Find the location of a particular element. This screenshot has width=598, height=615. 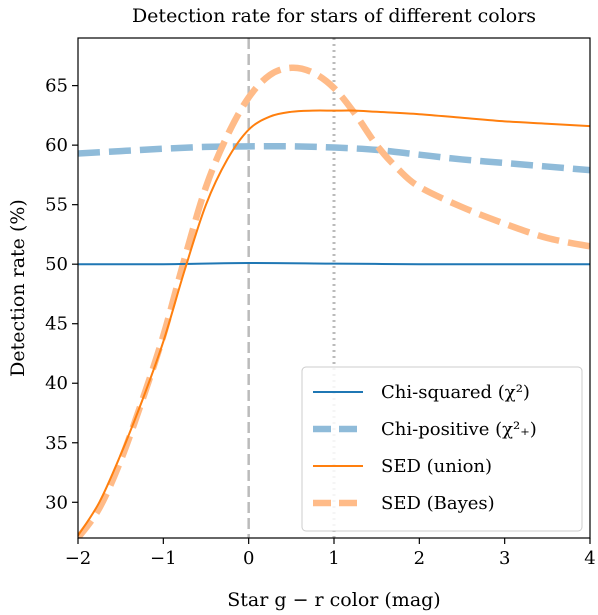

y-axis: 30 35 40 45 50 55 60 65 is located at coordinates (61, 294).